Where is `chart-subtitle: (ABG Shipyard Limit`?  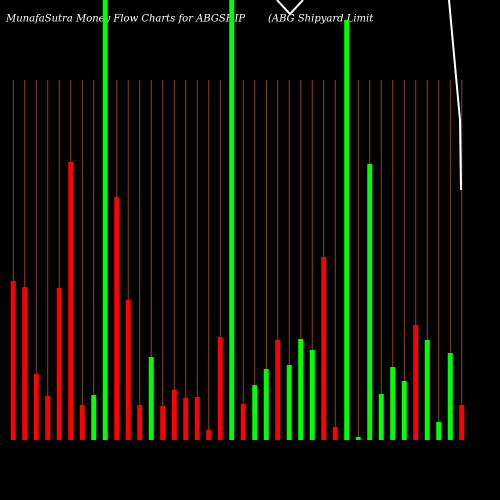 chart-subtitle: (ABG Shipyard Limit is located at coordinates (321, 19).